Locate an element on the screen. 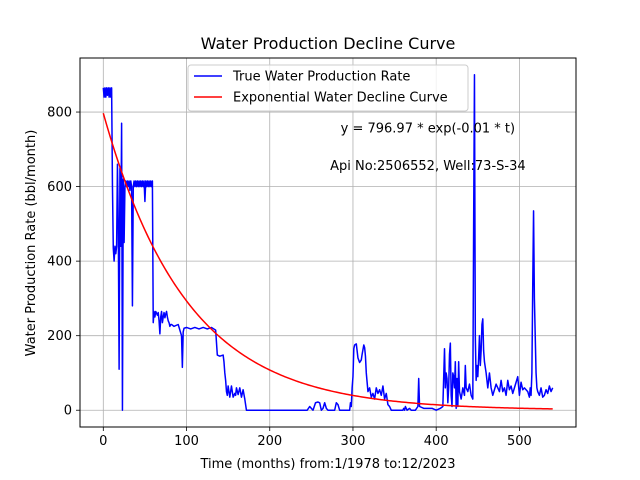 Image resolution: width=640 pixels, height=480 pixels. x-axis-label: Time (months) from:1/1978 to:12/2023 is located at coordinates (327, 464).